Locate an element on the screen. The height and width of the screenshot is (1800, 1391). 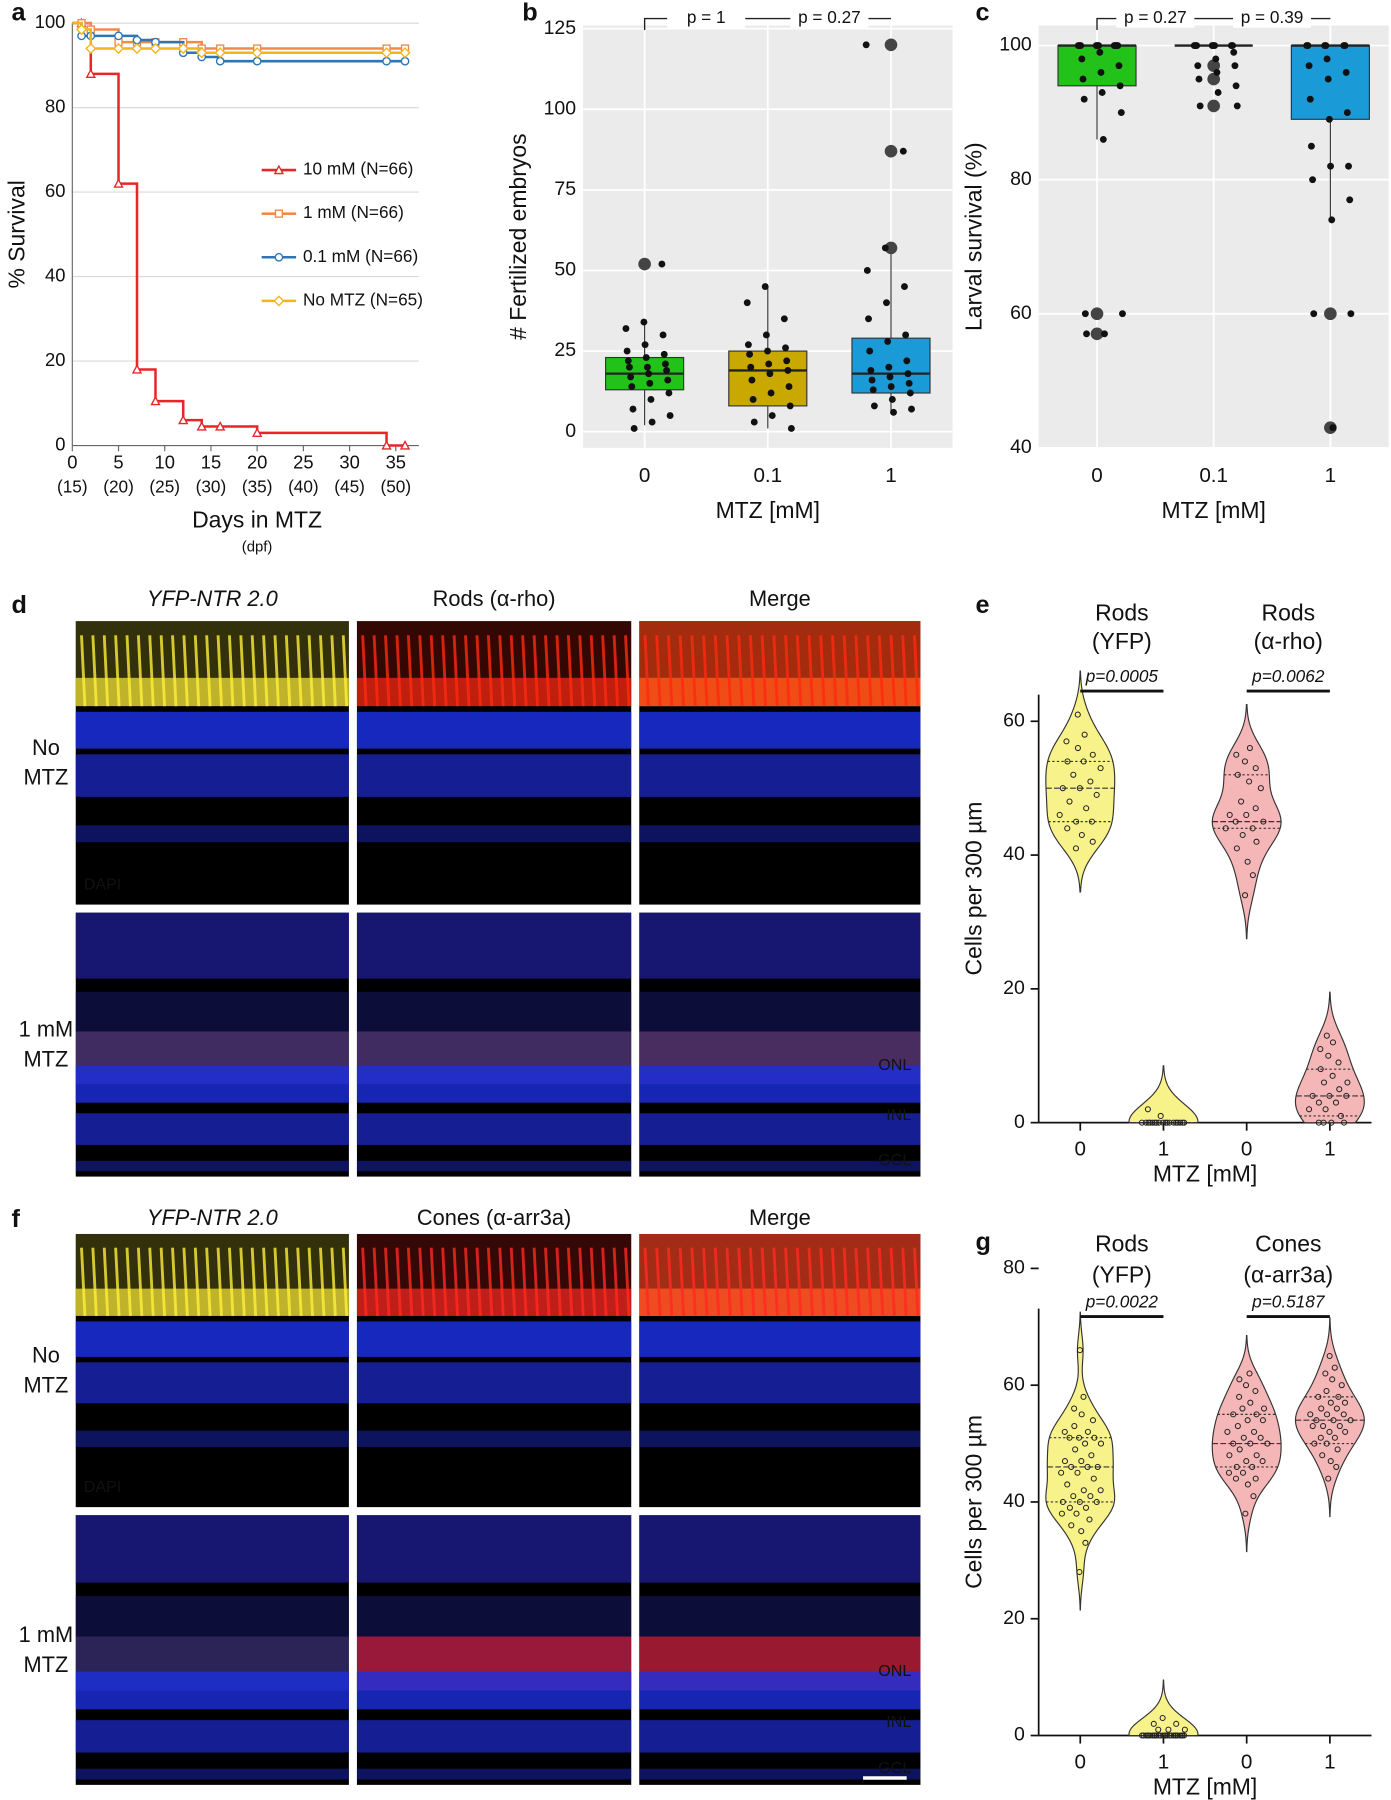
marker is located at coordinates (386, 61).